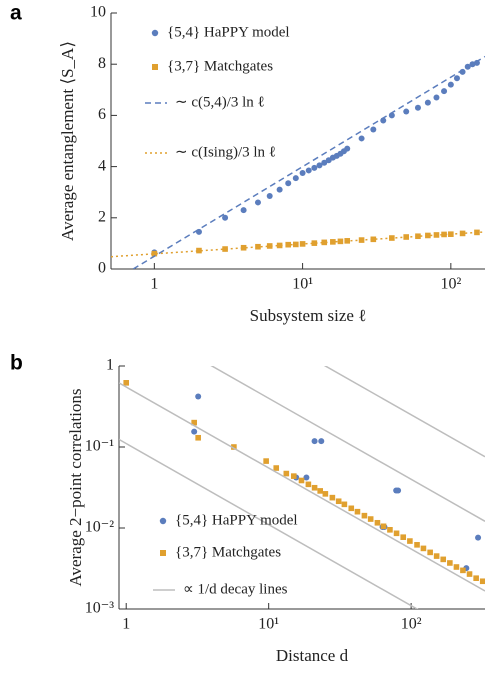  What do you see at coordinates (235, 589) in the screenshot?
I see `legend-label: ∝ 1/d decay lines` at bounding box center [235, 589].